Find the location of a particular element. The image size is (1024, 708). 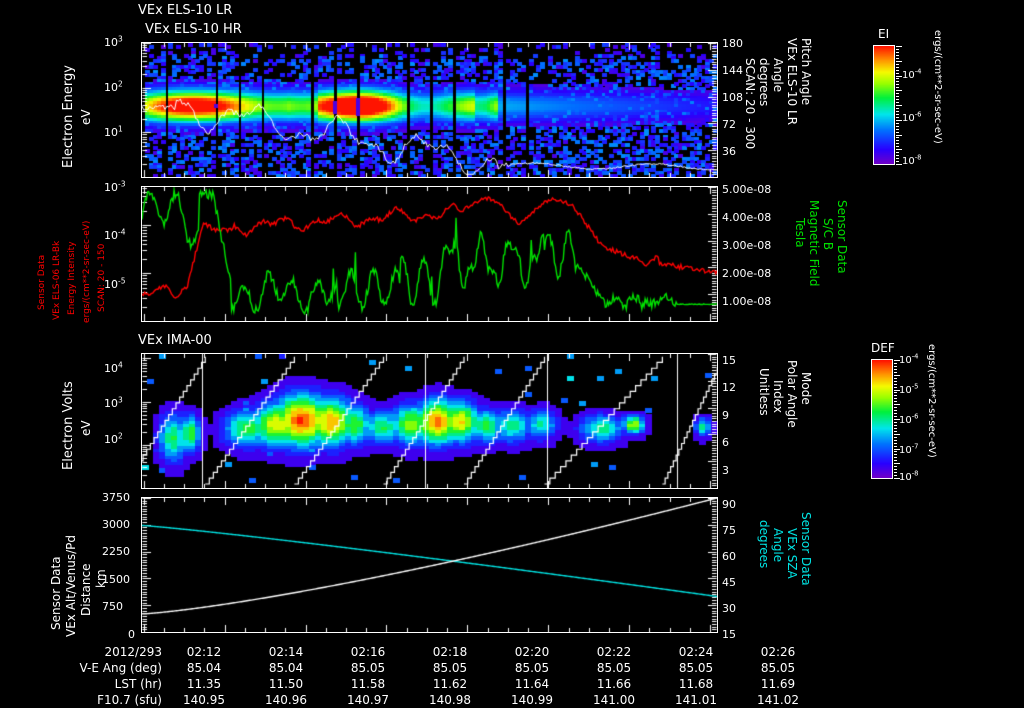

panel3-plot-area is located at coordinates (429, 421).